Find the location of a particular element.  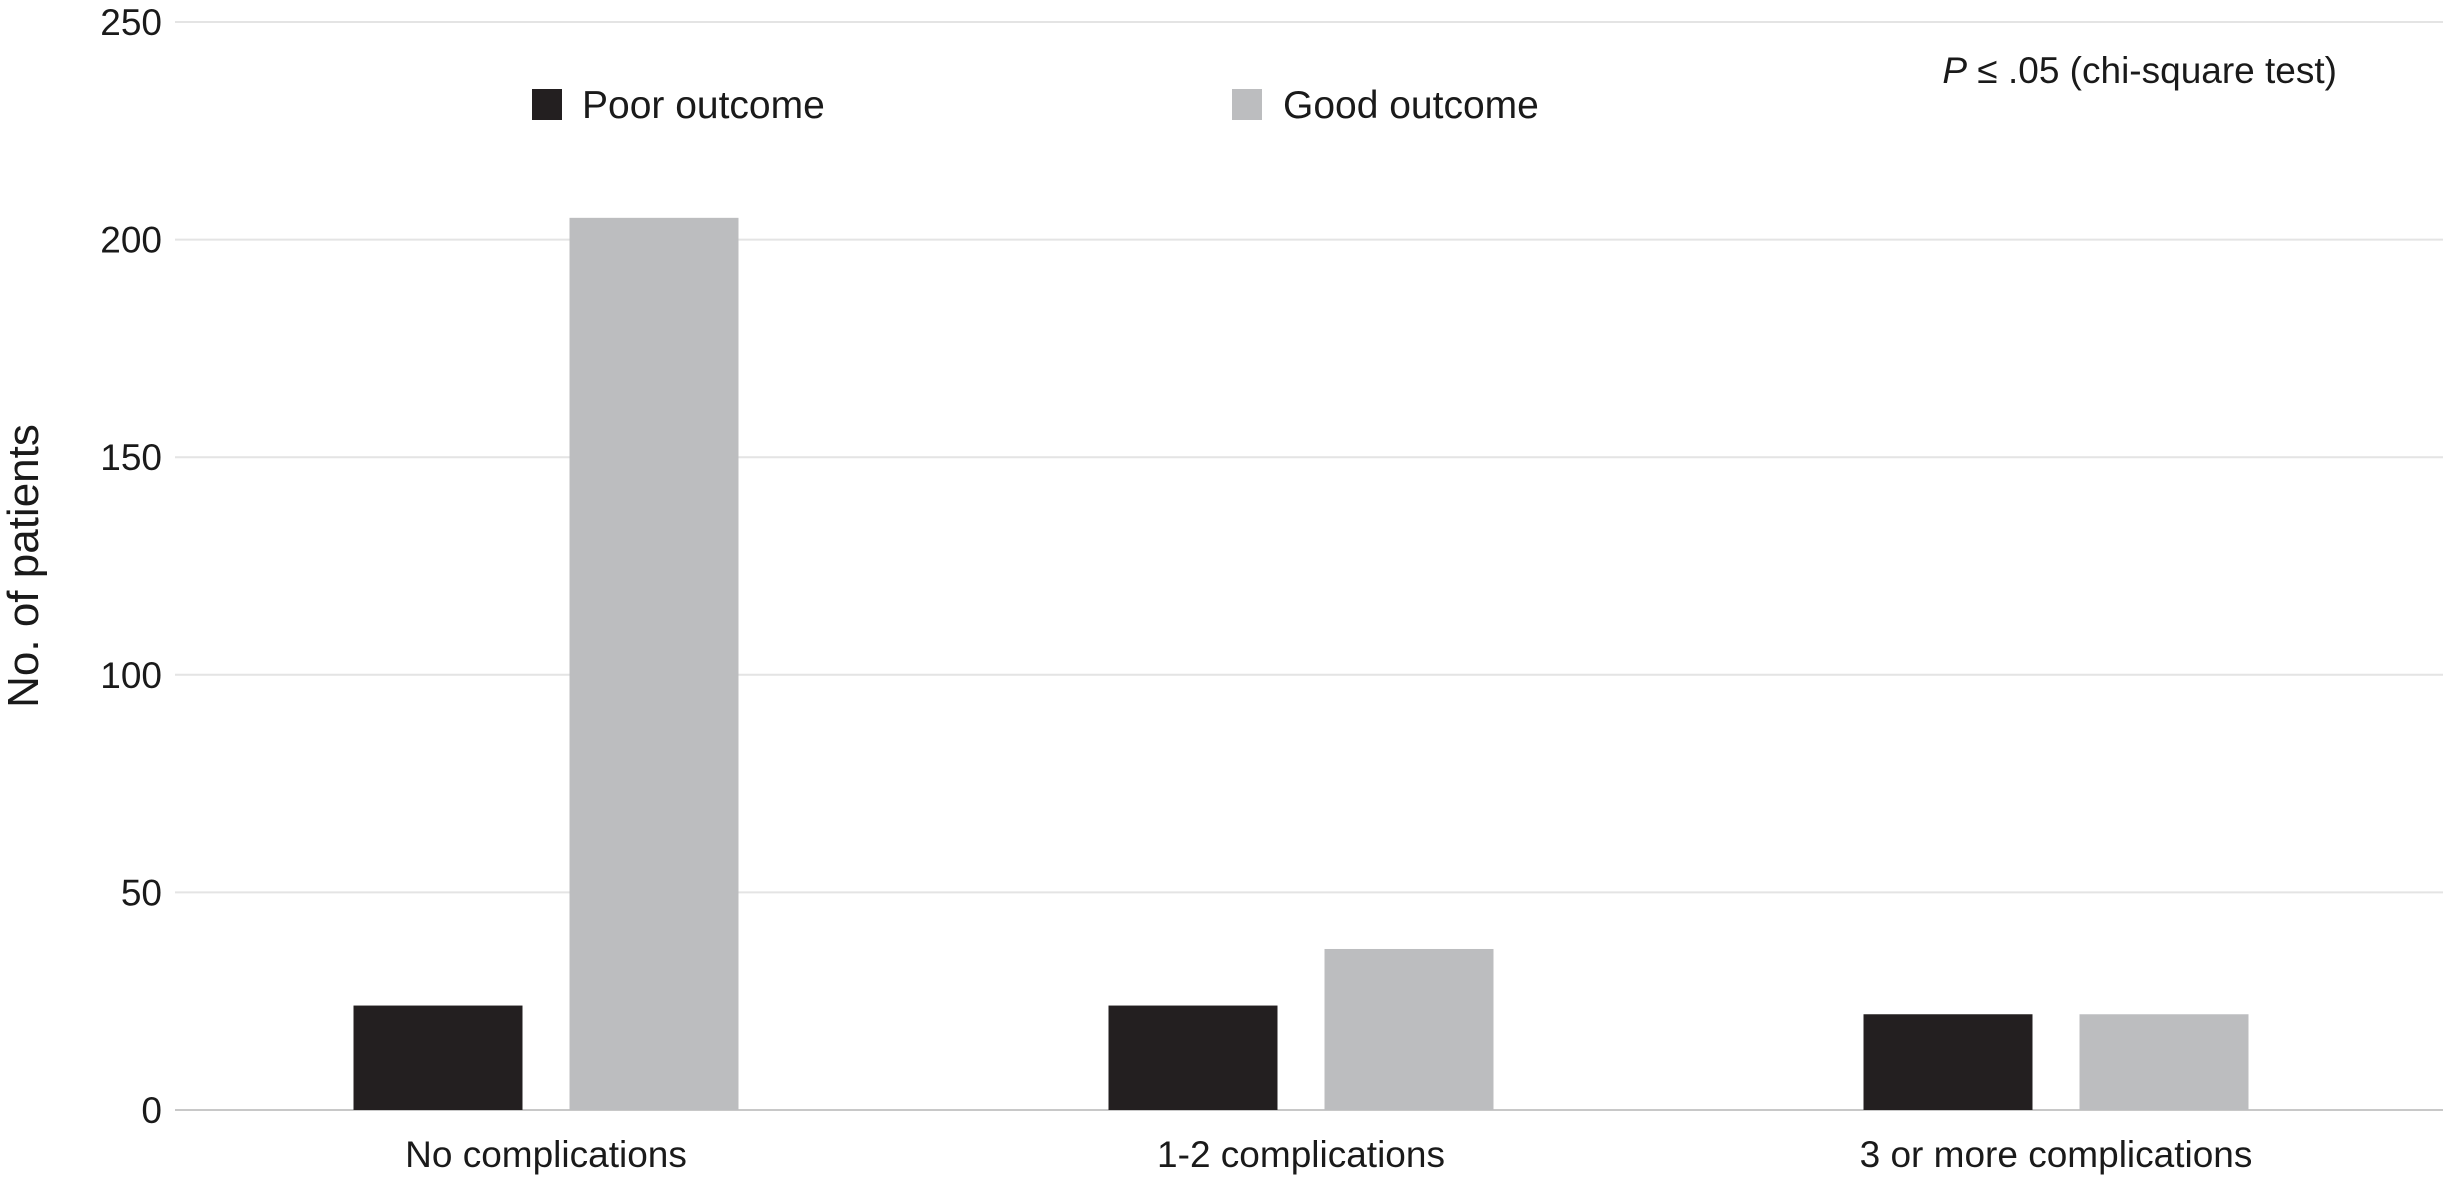

y-tick-label: 200 is located at coordinates (131, 240).